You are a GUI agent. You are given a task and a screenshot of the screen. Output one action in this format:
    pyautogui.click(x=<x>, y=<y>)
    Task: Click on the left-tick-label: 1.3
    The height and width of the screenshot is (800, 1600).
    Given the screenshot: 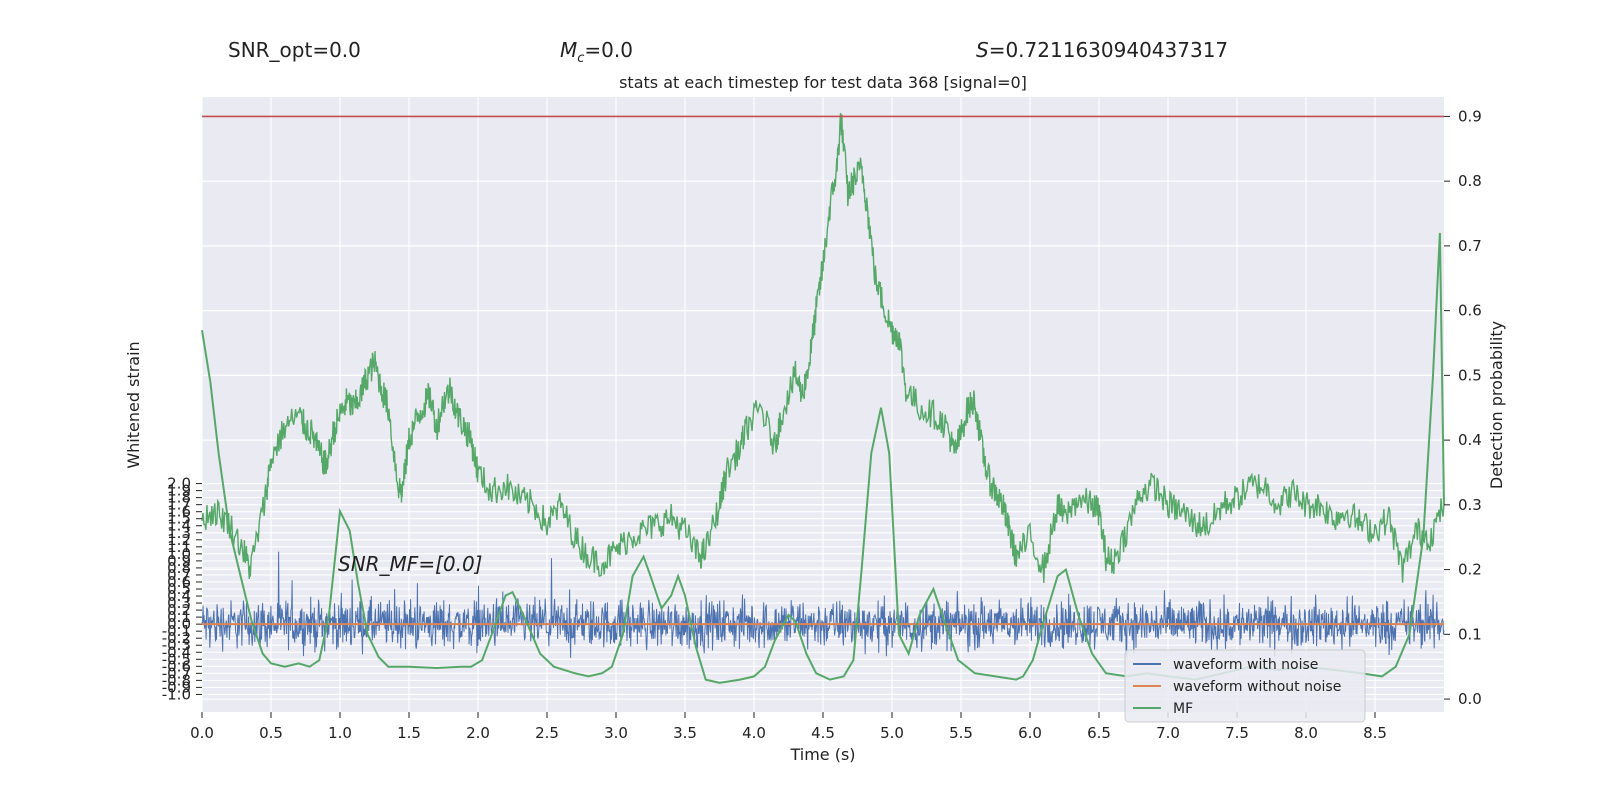 What is the action you would take?
    pyautogui.click(x=179, y=533)
    